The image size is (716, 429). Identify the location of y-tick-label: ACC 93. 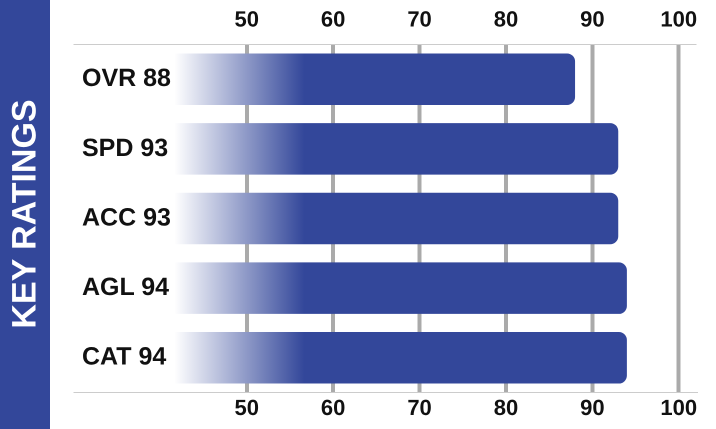
(126, 217).